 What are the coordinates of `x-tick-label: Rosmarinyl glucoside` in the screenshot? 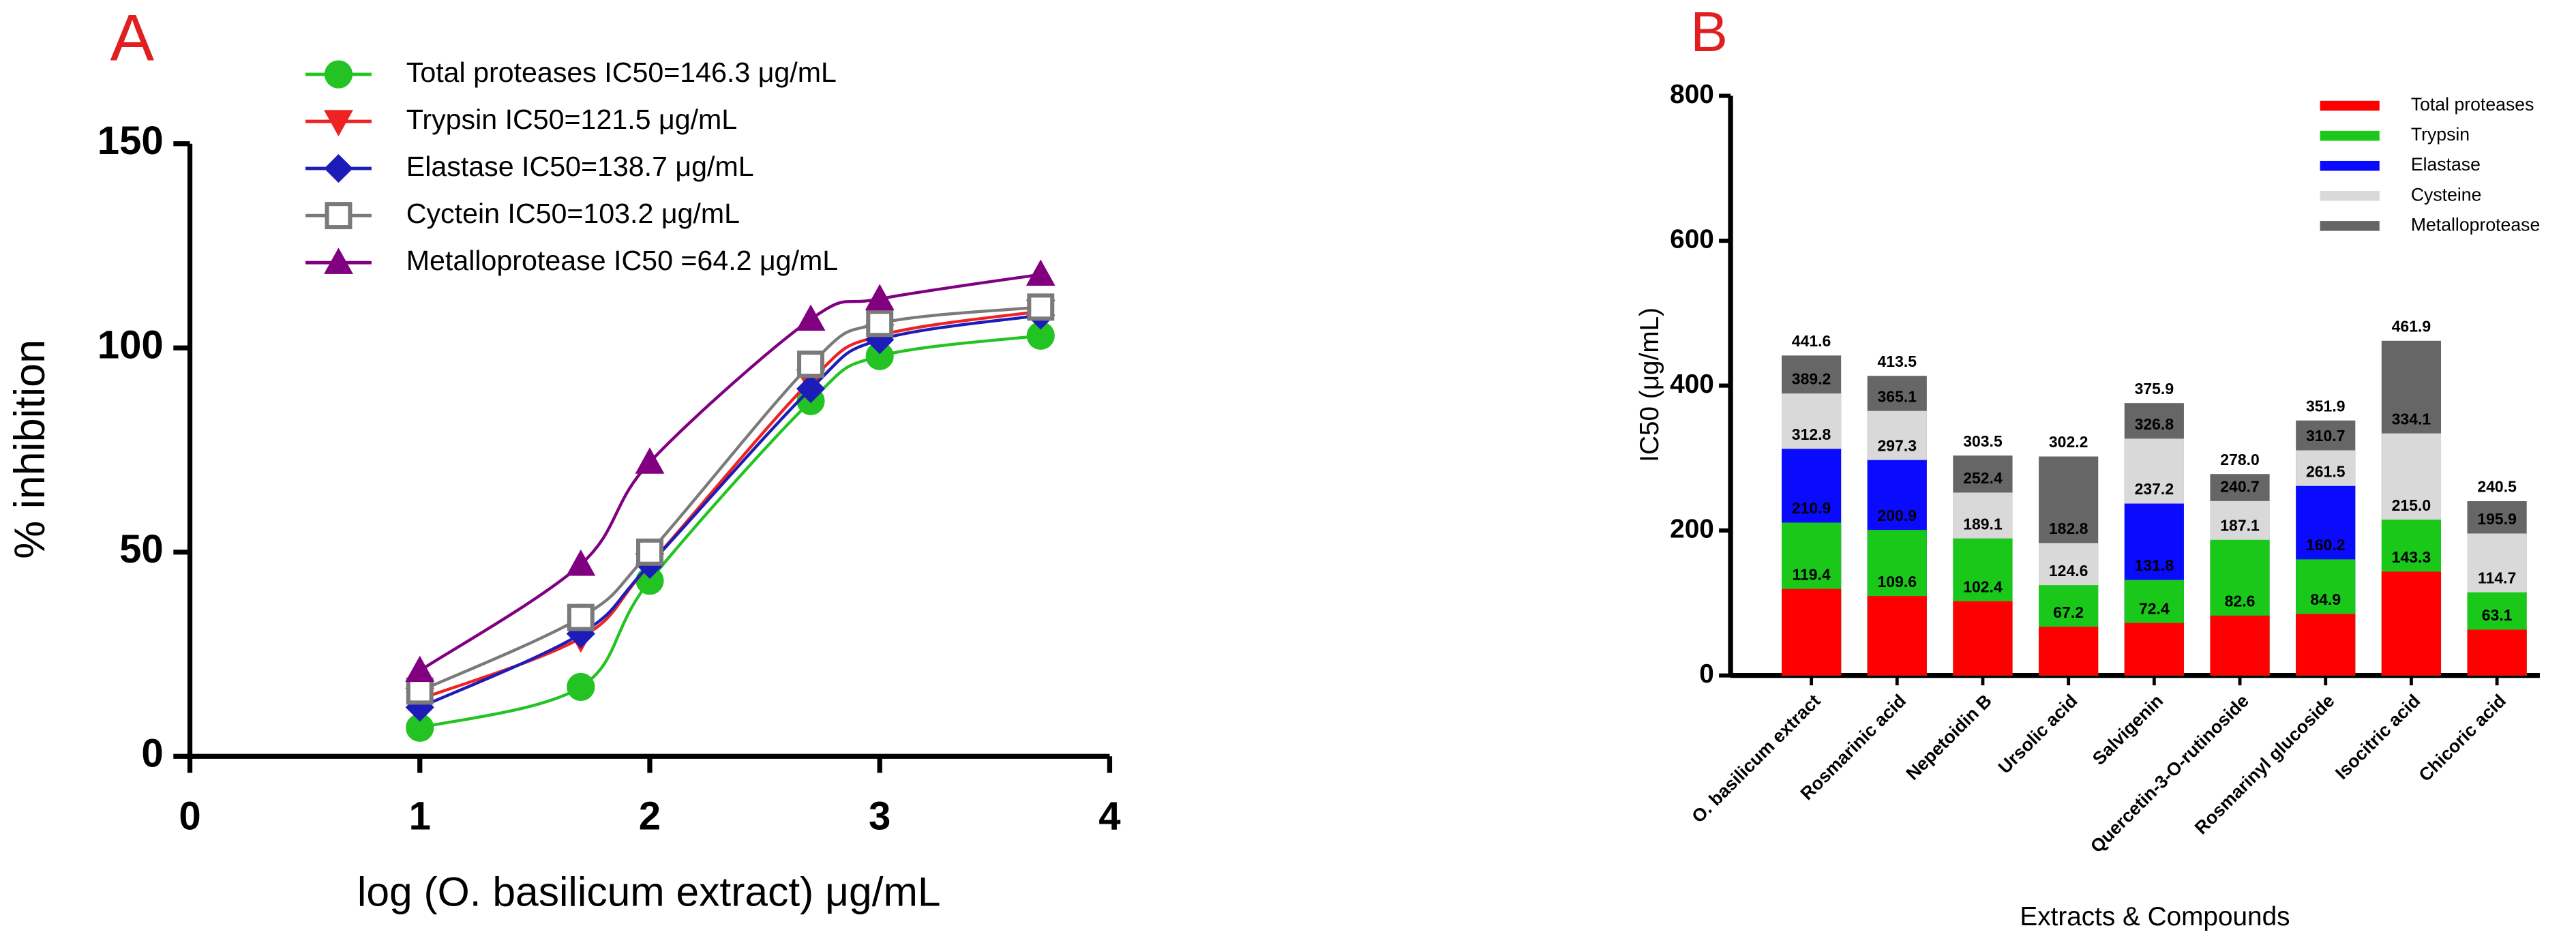 It's located at (2265, 764).